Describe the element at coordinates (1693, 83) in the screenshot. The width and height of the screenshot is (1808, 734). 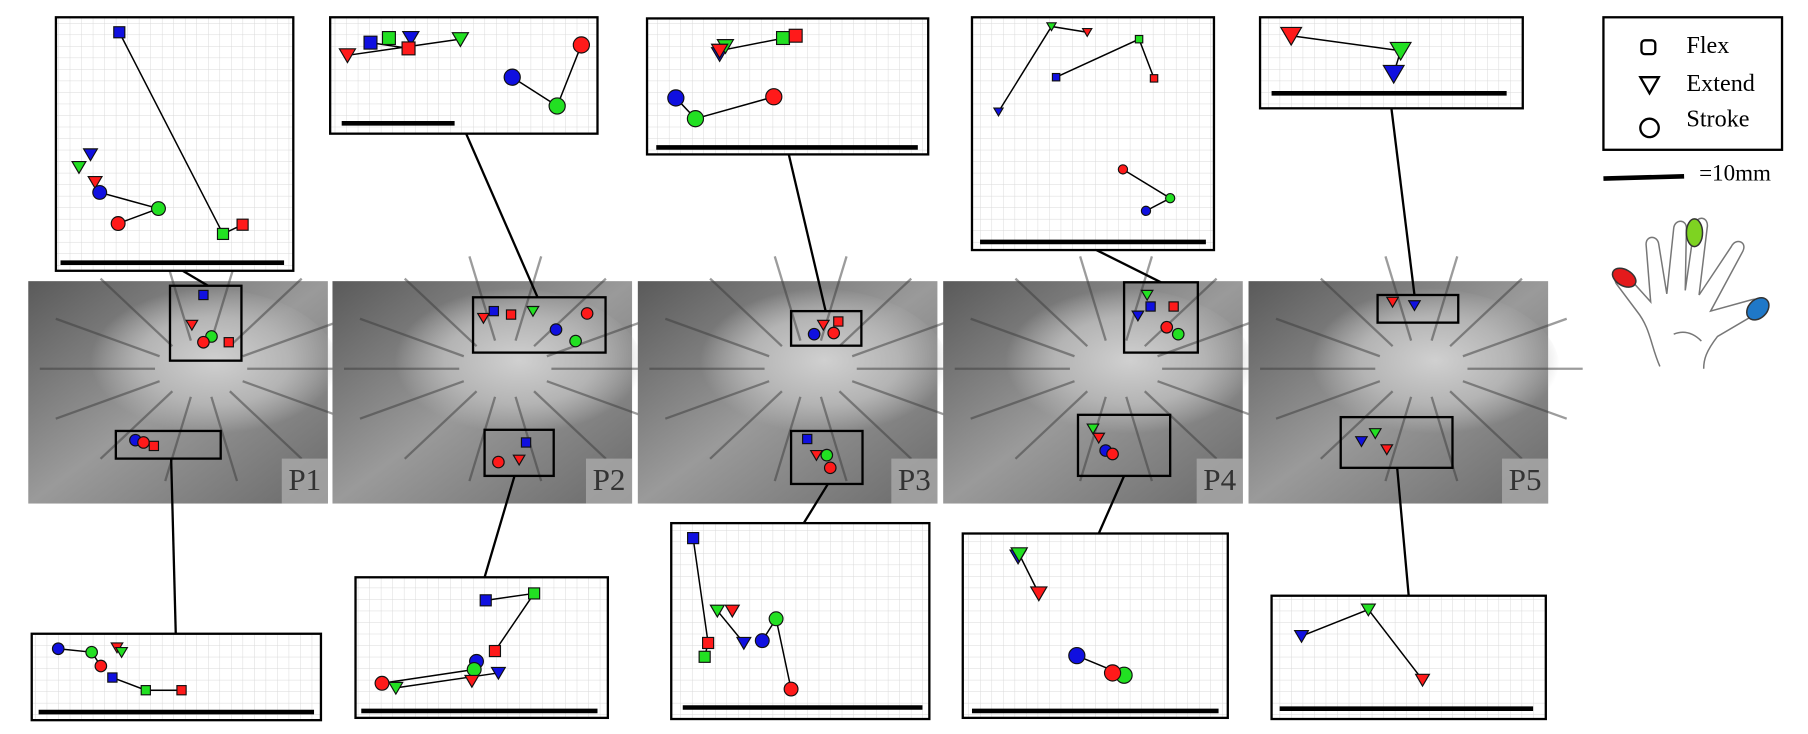
I see `legend-box` at that location.